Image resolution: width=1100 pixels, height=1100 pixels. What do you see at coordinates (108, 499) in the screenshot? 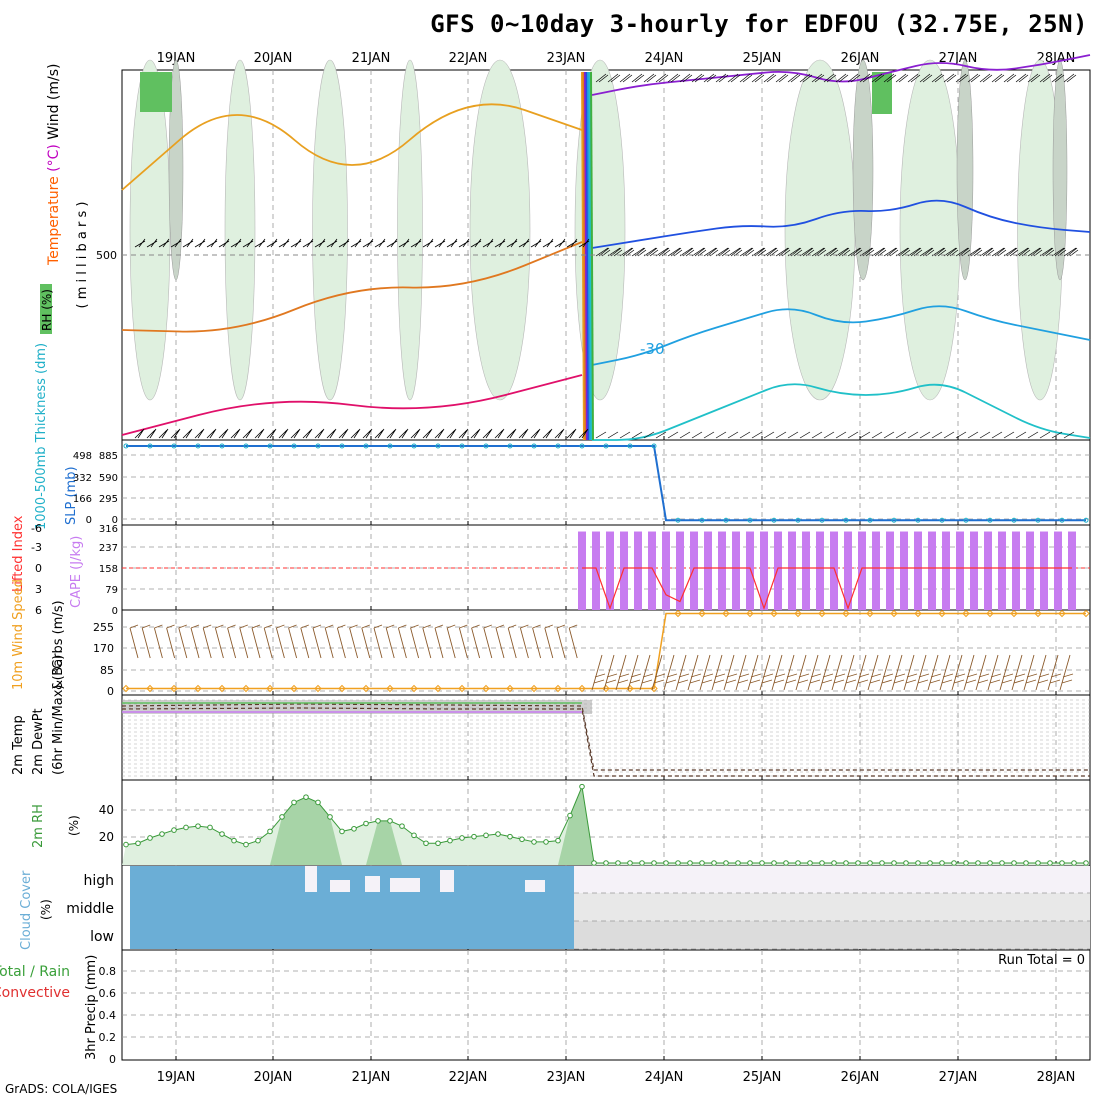
I see `y-tick-right: 295` at bounding box center [108, 499].